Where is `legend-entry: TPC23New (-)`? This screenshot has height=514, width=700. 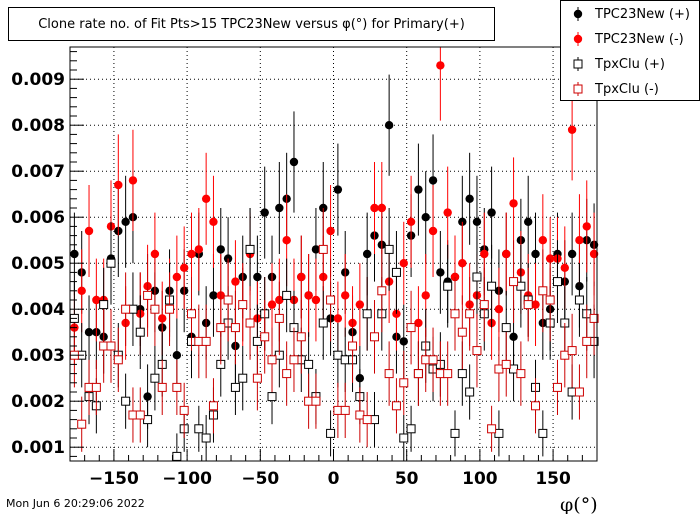
legend-entry: TPC23New (-) is located at coordinates (630, 39).